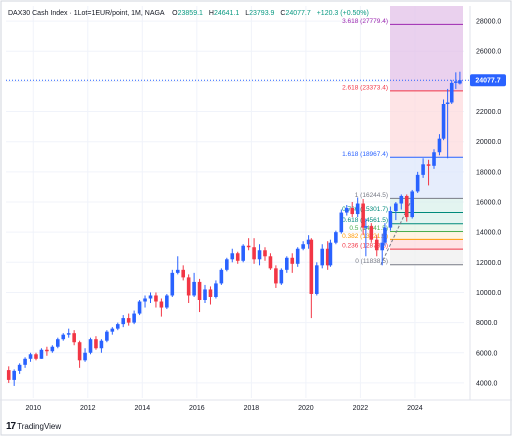  What do you see at coordinates (488, 52) in the screenshot?
I see `y-tick-label: 26000.0` at bounding box center [488, 52].